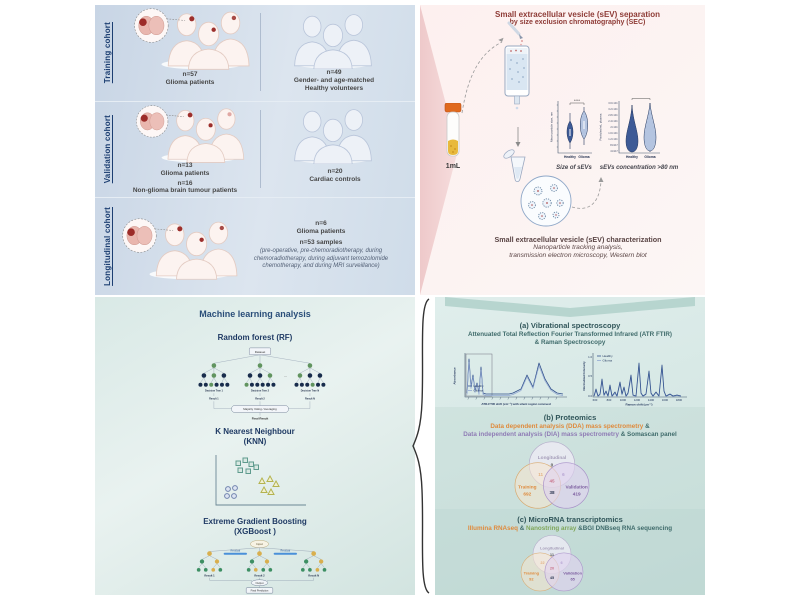 The height and width of the screenshot is (600, 800). What do you see at coordinates (542, 563) in the screenshot?
I see `svg-text: 22` at bounding box center [542, 563].